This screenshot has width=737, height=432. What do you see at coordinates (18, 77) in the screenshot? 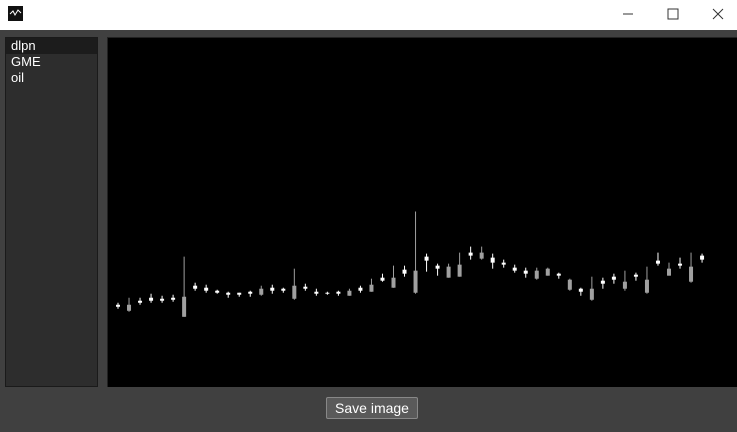
I see `list-item: oil` at bounding box center [18, 77].